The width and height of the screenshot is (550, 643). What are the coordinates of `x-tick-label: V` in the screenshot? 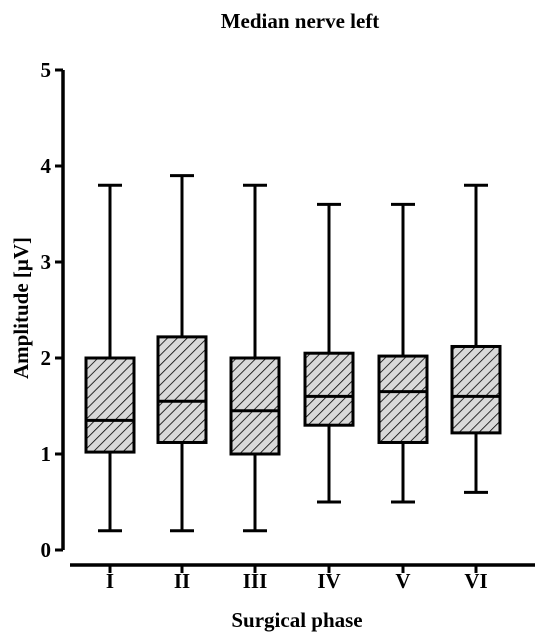 It's located at (402, 581).